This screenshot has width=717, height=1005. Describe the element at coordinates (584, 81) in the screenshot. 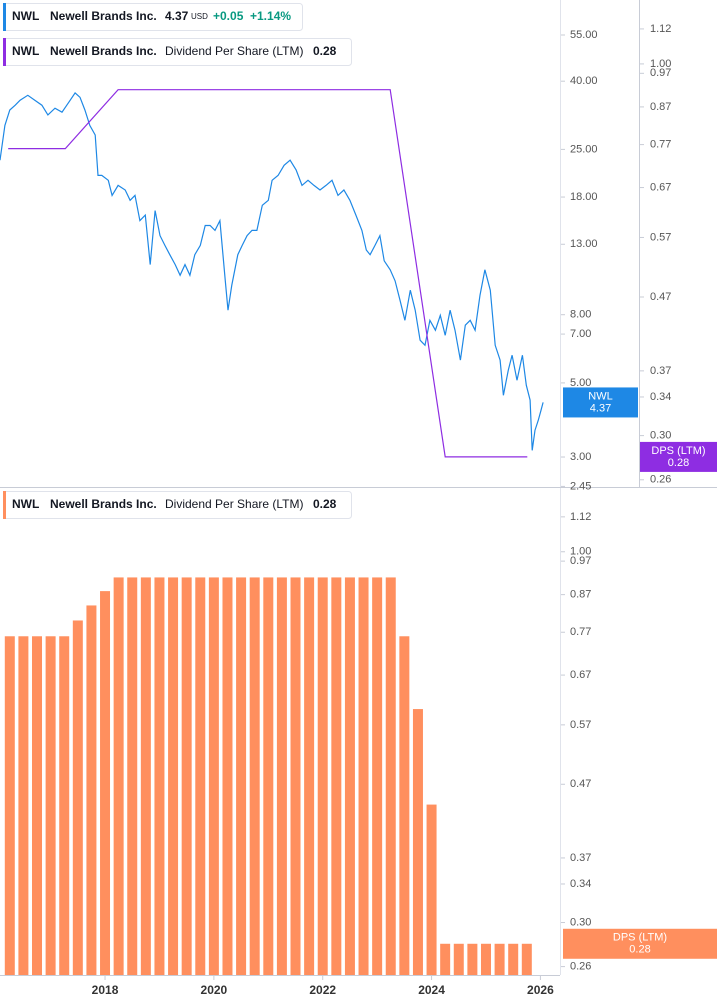

I see `y-tick-label: 40.00` at that location.